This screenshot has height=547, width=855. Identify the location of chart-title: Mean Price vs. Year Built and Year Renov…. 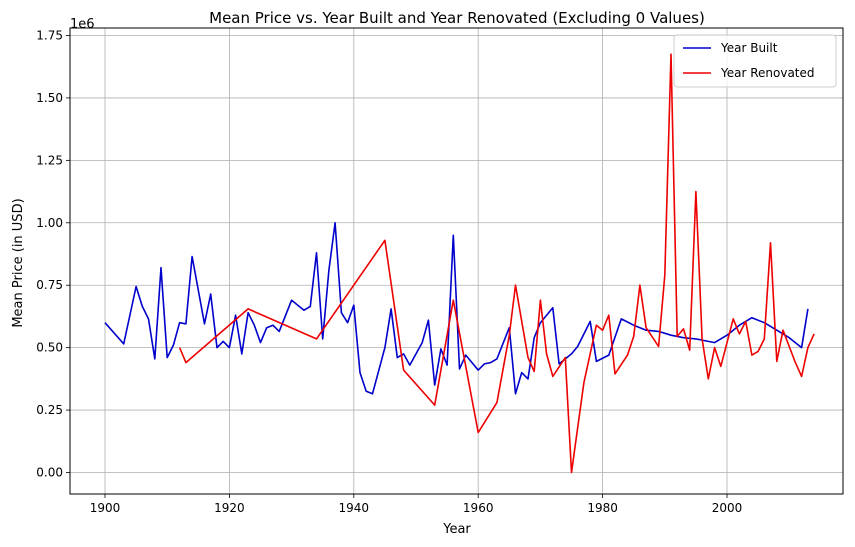
(457, 18).